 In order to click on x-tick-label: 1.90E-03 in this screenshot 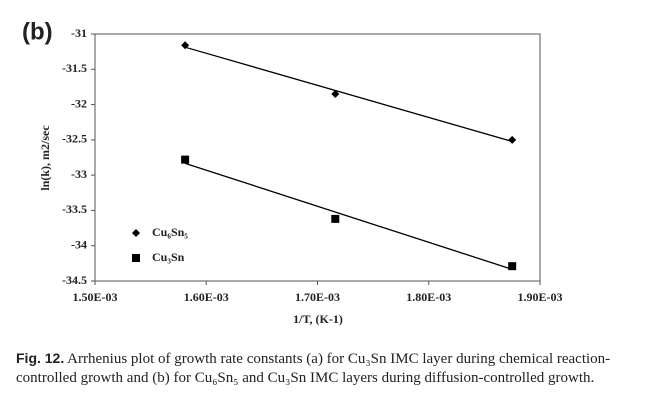, I will do `click(540, 297)`.